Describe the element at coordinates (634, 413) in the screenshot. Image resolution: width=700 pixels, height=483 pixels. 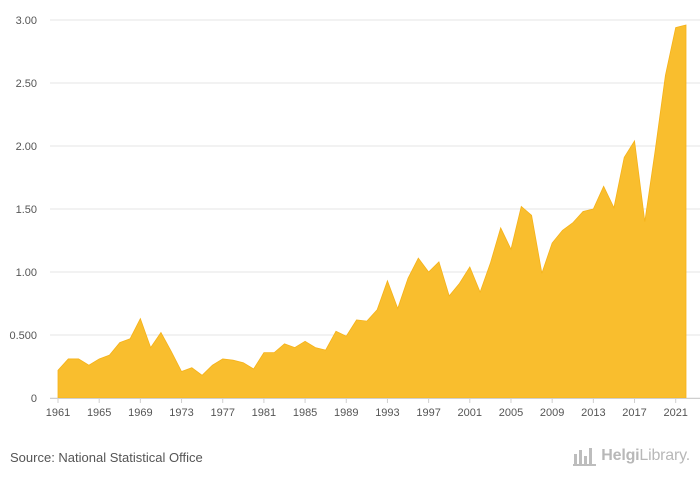
I see `x-tick-label: 2017` at that location.